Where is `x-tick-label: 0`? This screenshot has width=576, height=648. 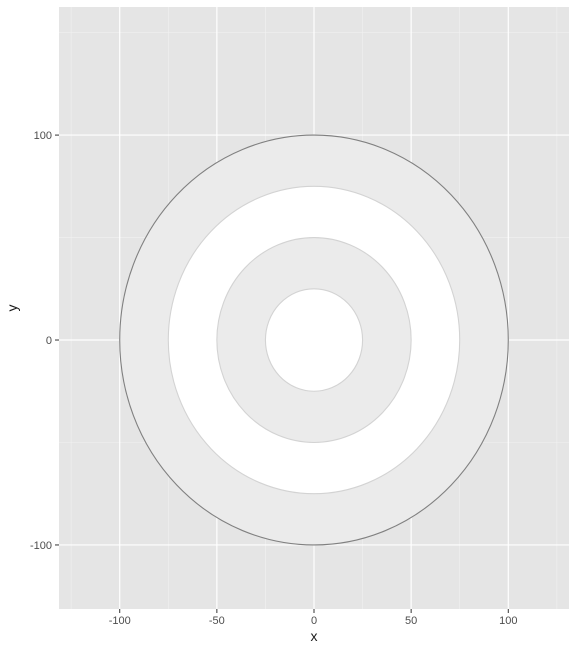 x-tick-label: 0 is located at coordinates (314, 621).